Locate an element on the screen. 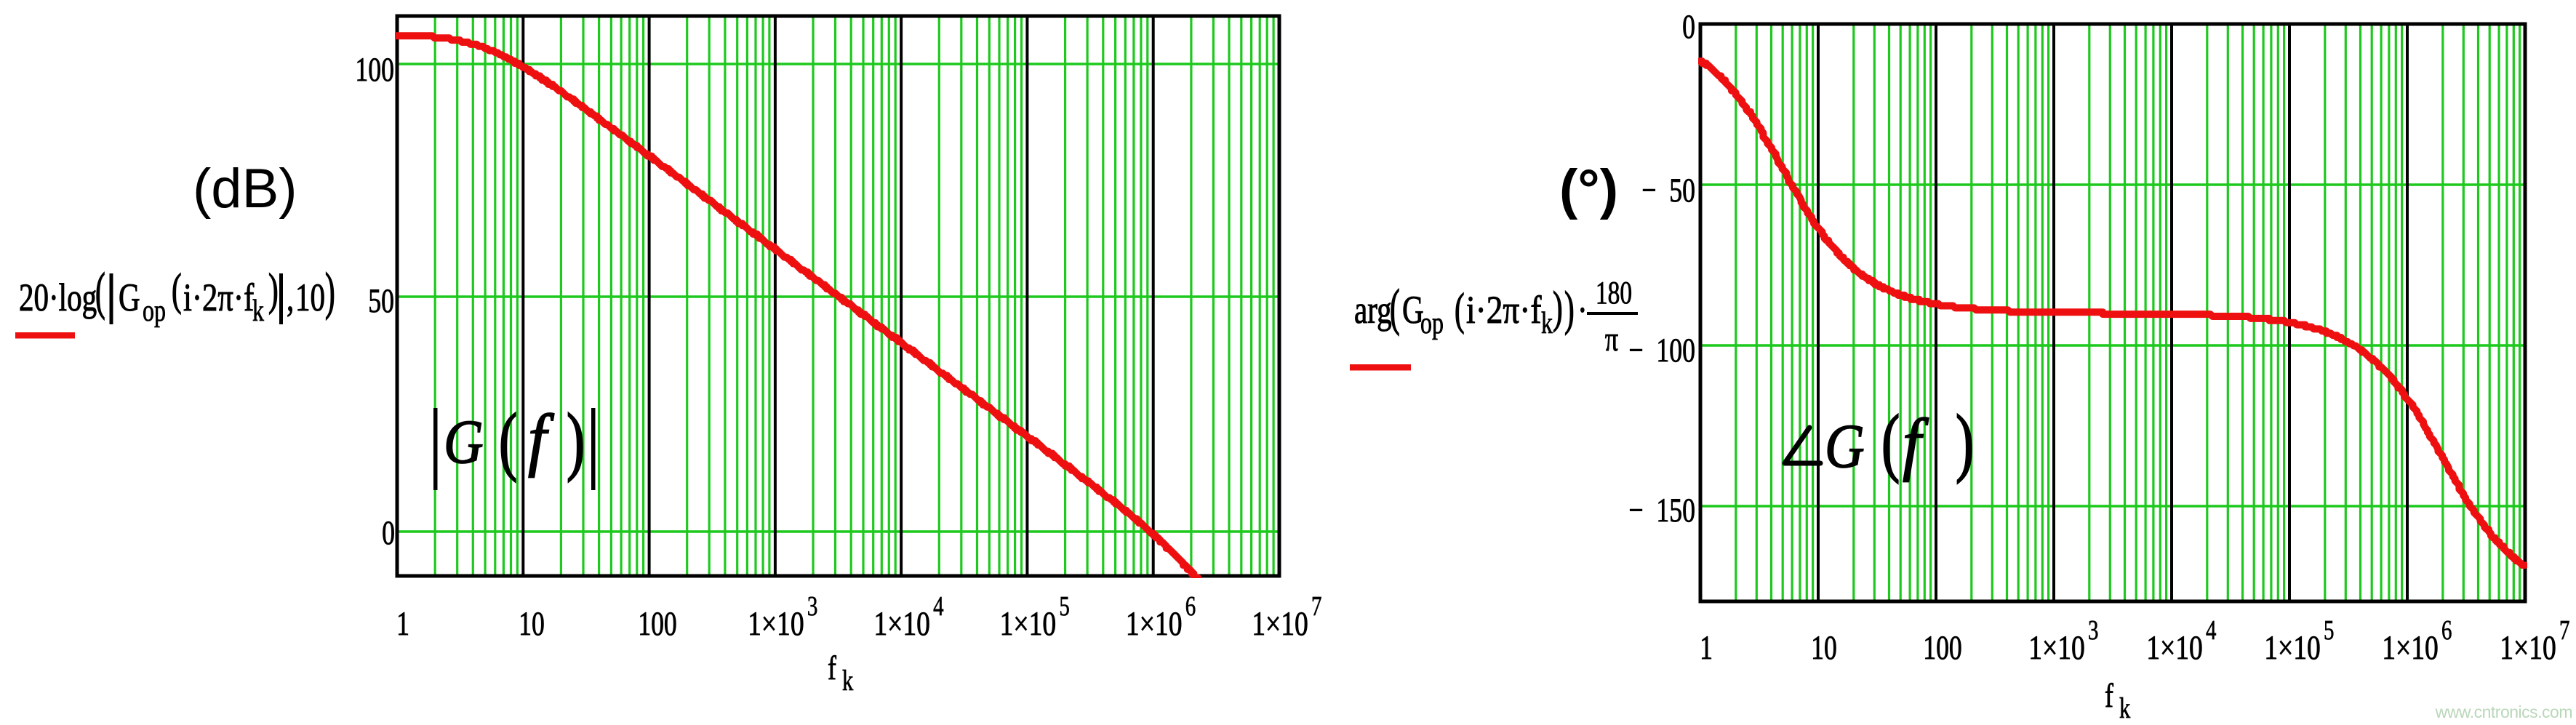  svg-text: π is located at coordinates (1611, 339).